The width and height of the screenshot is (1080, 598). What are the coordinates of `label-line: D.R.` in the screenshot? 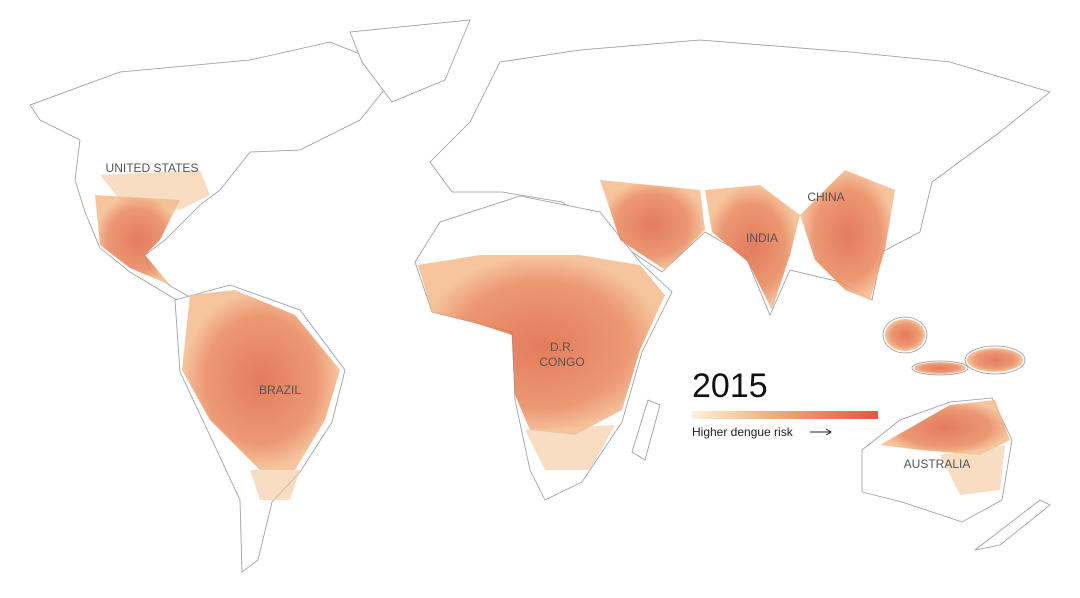 It's located at (562, 347).